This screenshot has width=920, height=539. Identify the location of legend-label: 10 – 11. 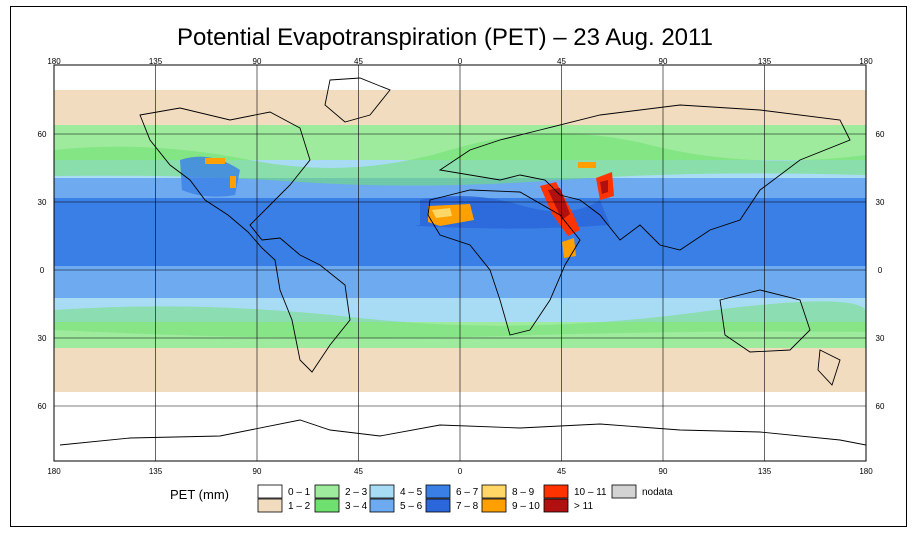
(590, 492).